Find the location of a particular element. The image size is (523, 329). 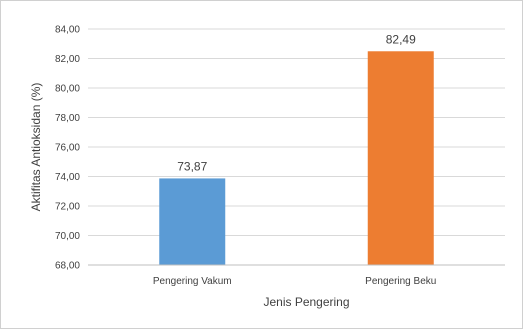

y-tick-label: 84,00 is located at coordinates (67, 30).